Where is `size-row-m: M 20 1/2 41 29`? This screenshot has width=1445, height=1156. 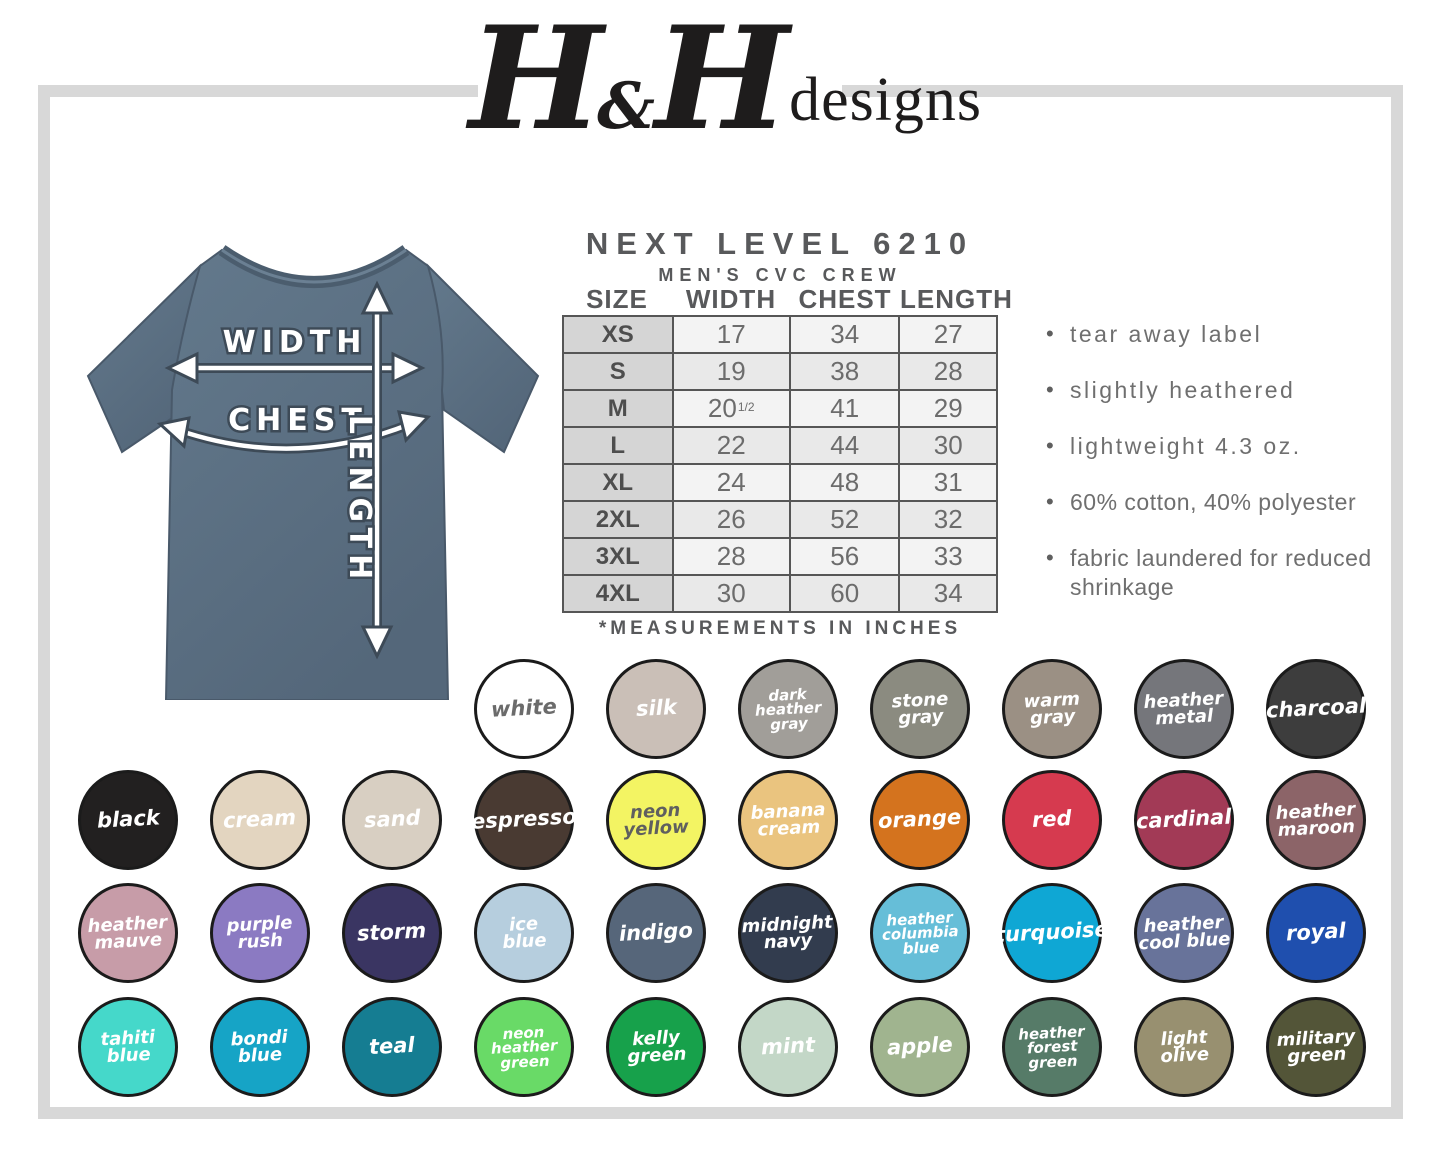 size-row-m: M 20 1/2 41 29 is located at coordinates (780, 409).